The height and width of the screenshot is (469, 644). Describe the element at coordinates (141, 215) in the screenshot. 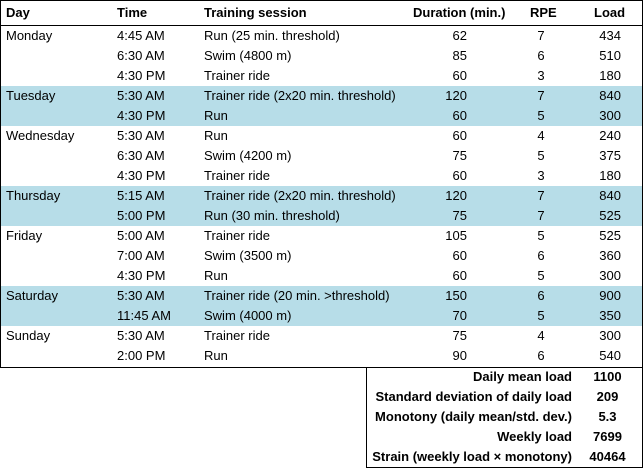

I see `time: 5:00 PM` at that location.